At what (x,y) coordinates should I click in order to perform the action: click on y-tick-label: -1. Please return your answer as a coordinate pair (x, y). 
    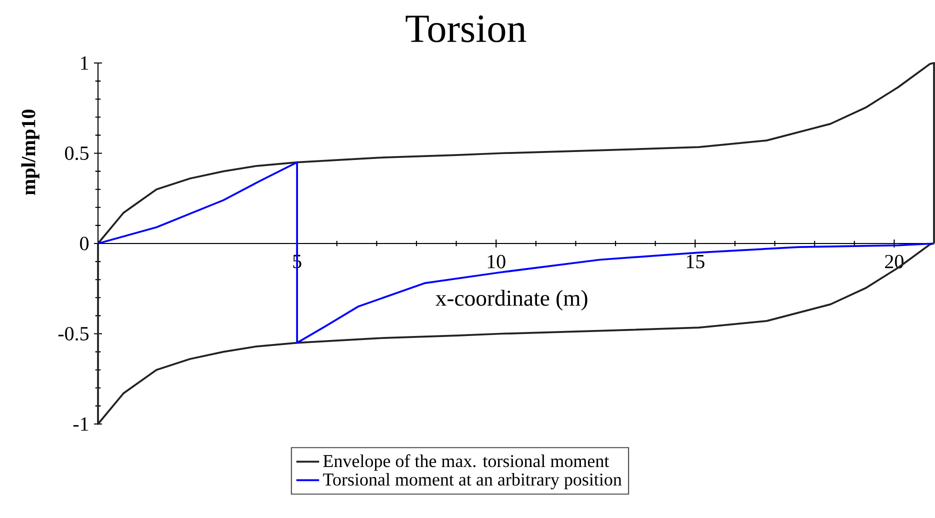
    Looking at the image, I should click on (80, 424).